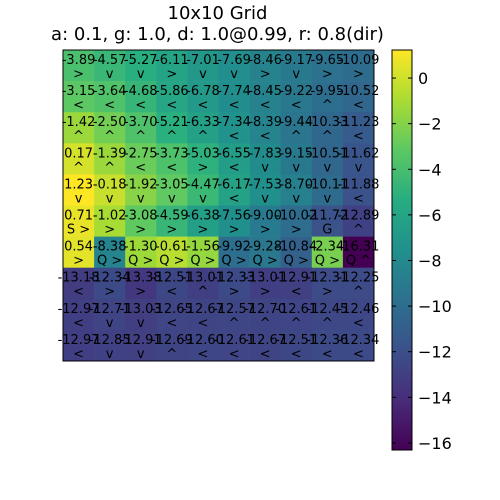 The width and height of the screenshot is (500, 500). What do you see at coordinates (78, 230) in the screenshot?
I see `cell-policy-label: S >` at bounding box center [78, 230].